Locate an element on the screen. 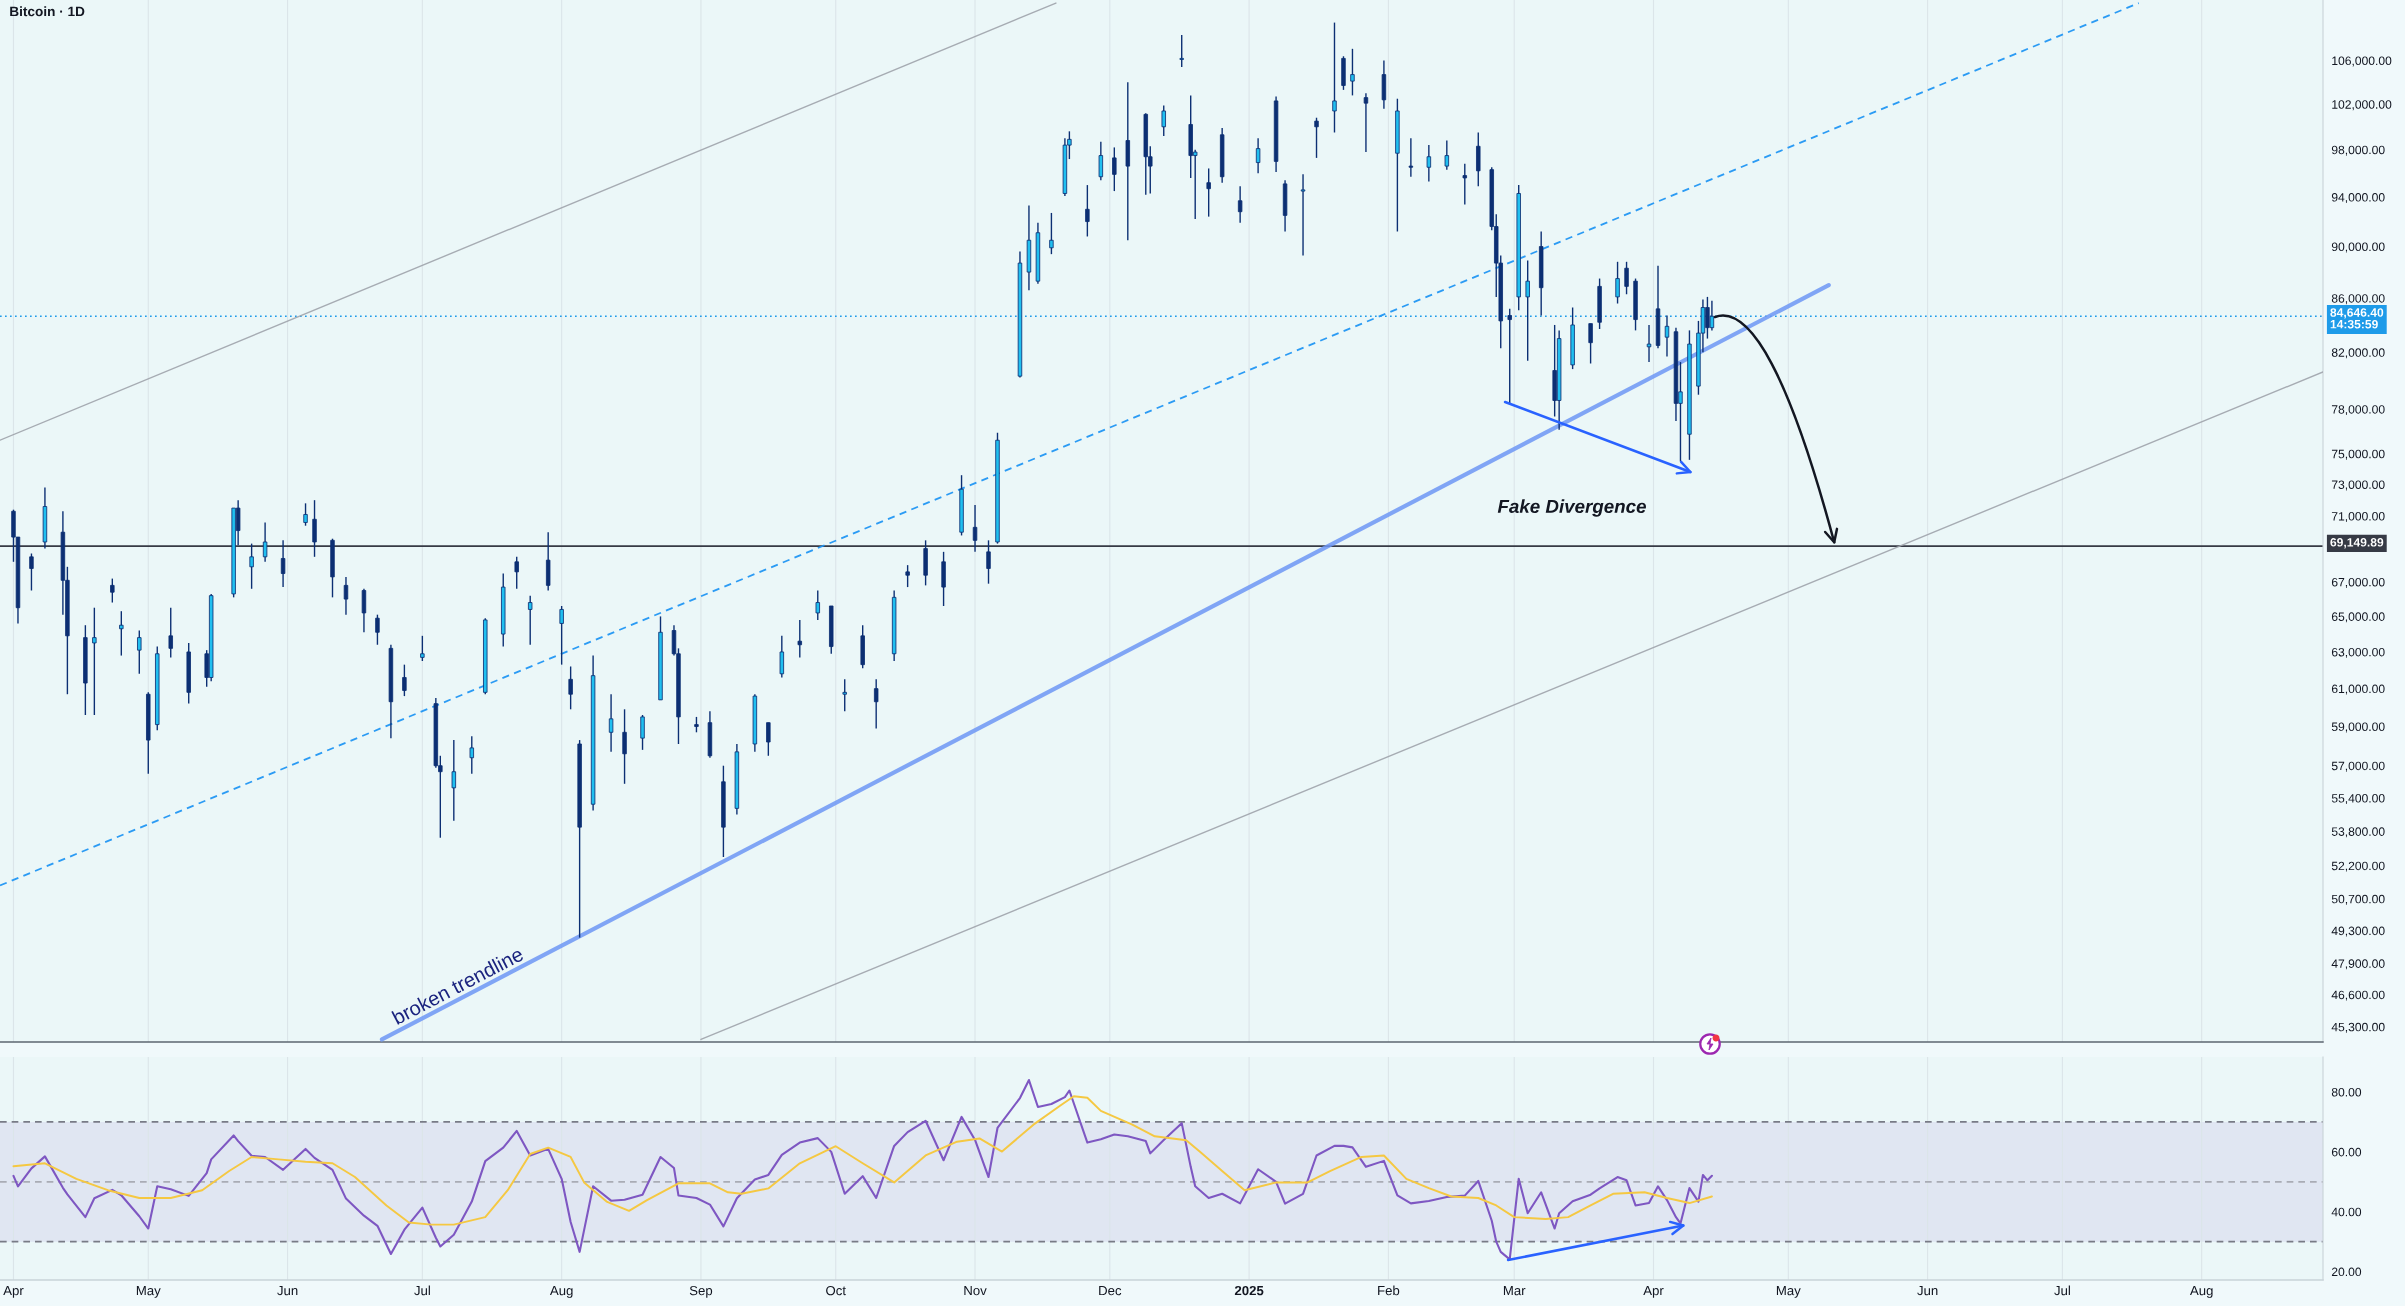 The image size is (2405, 1306). y-tick-label: 59,000.00 is located at coordinates (2358, 727).